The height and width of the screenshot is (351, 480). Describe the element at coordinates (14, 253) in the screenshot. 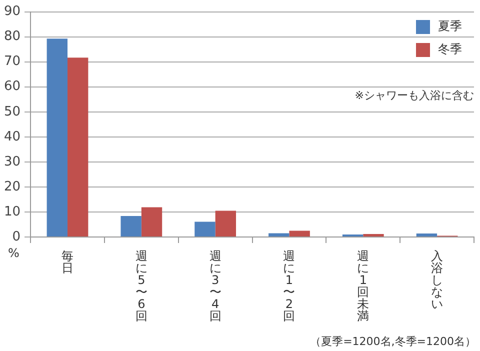

I see `y-axis-title: %` at that location.